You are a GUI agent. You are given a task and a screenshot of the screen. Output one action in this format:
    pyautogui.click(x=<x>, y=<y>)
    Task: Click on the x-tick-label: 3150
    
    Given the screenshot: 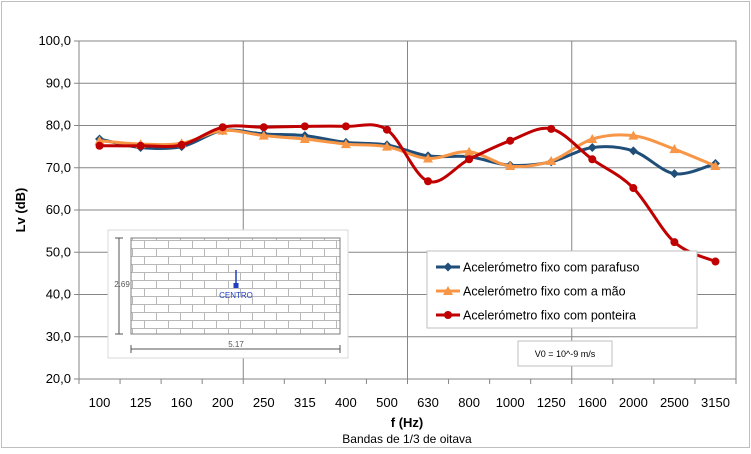 What is the action you would take?
    pyautogui.click(x=715, y=402)
    